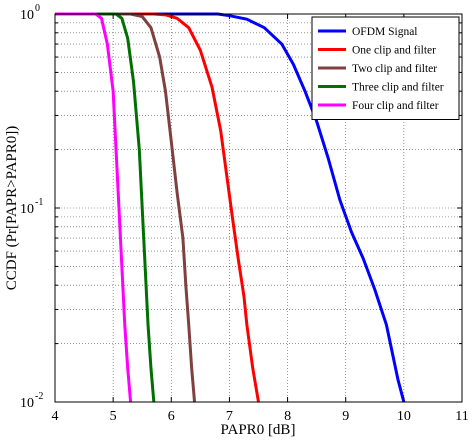 The width and height of the screenshot is (474, 441). Describe the element at coordinates (385, 32) in the screenshot. I see `legend-label: OFDM Signal` at that location.